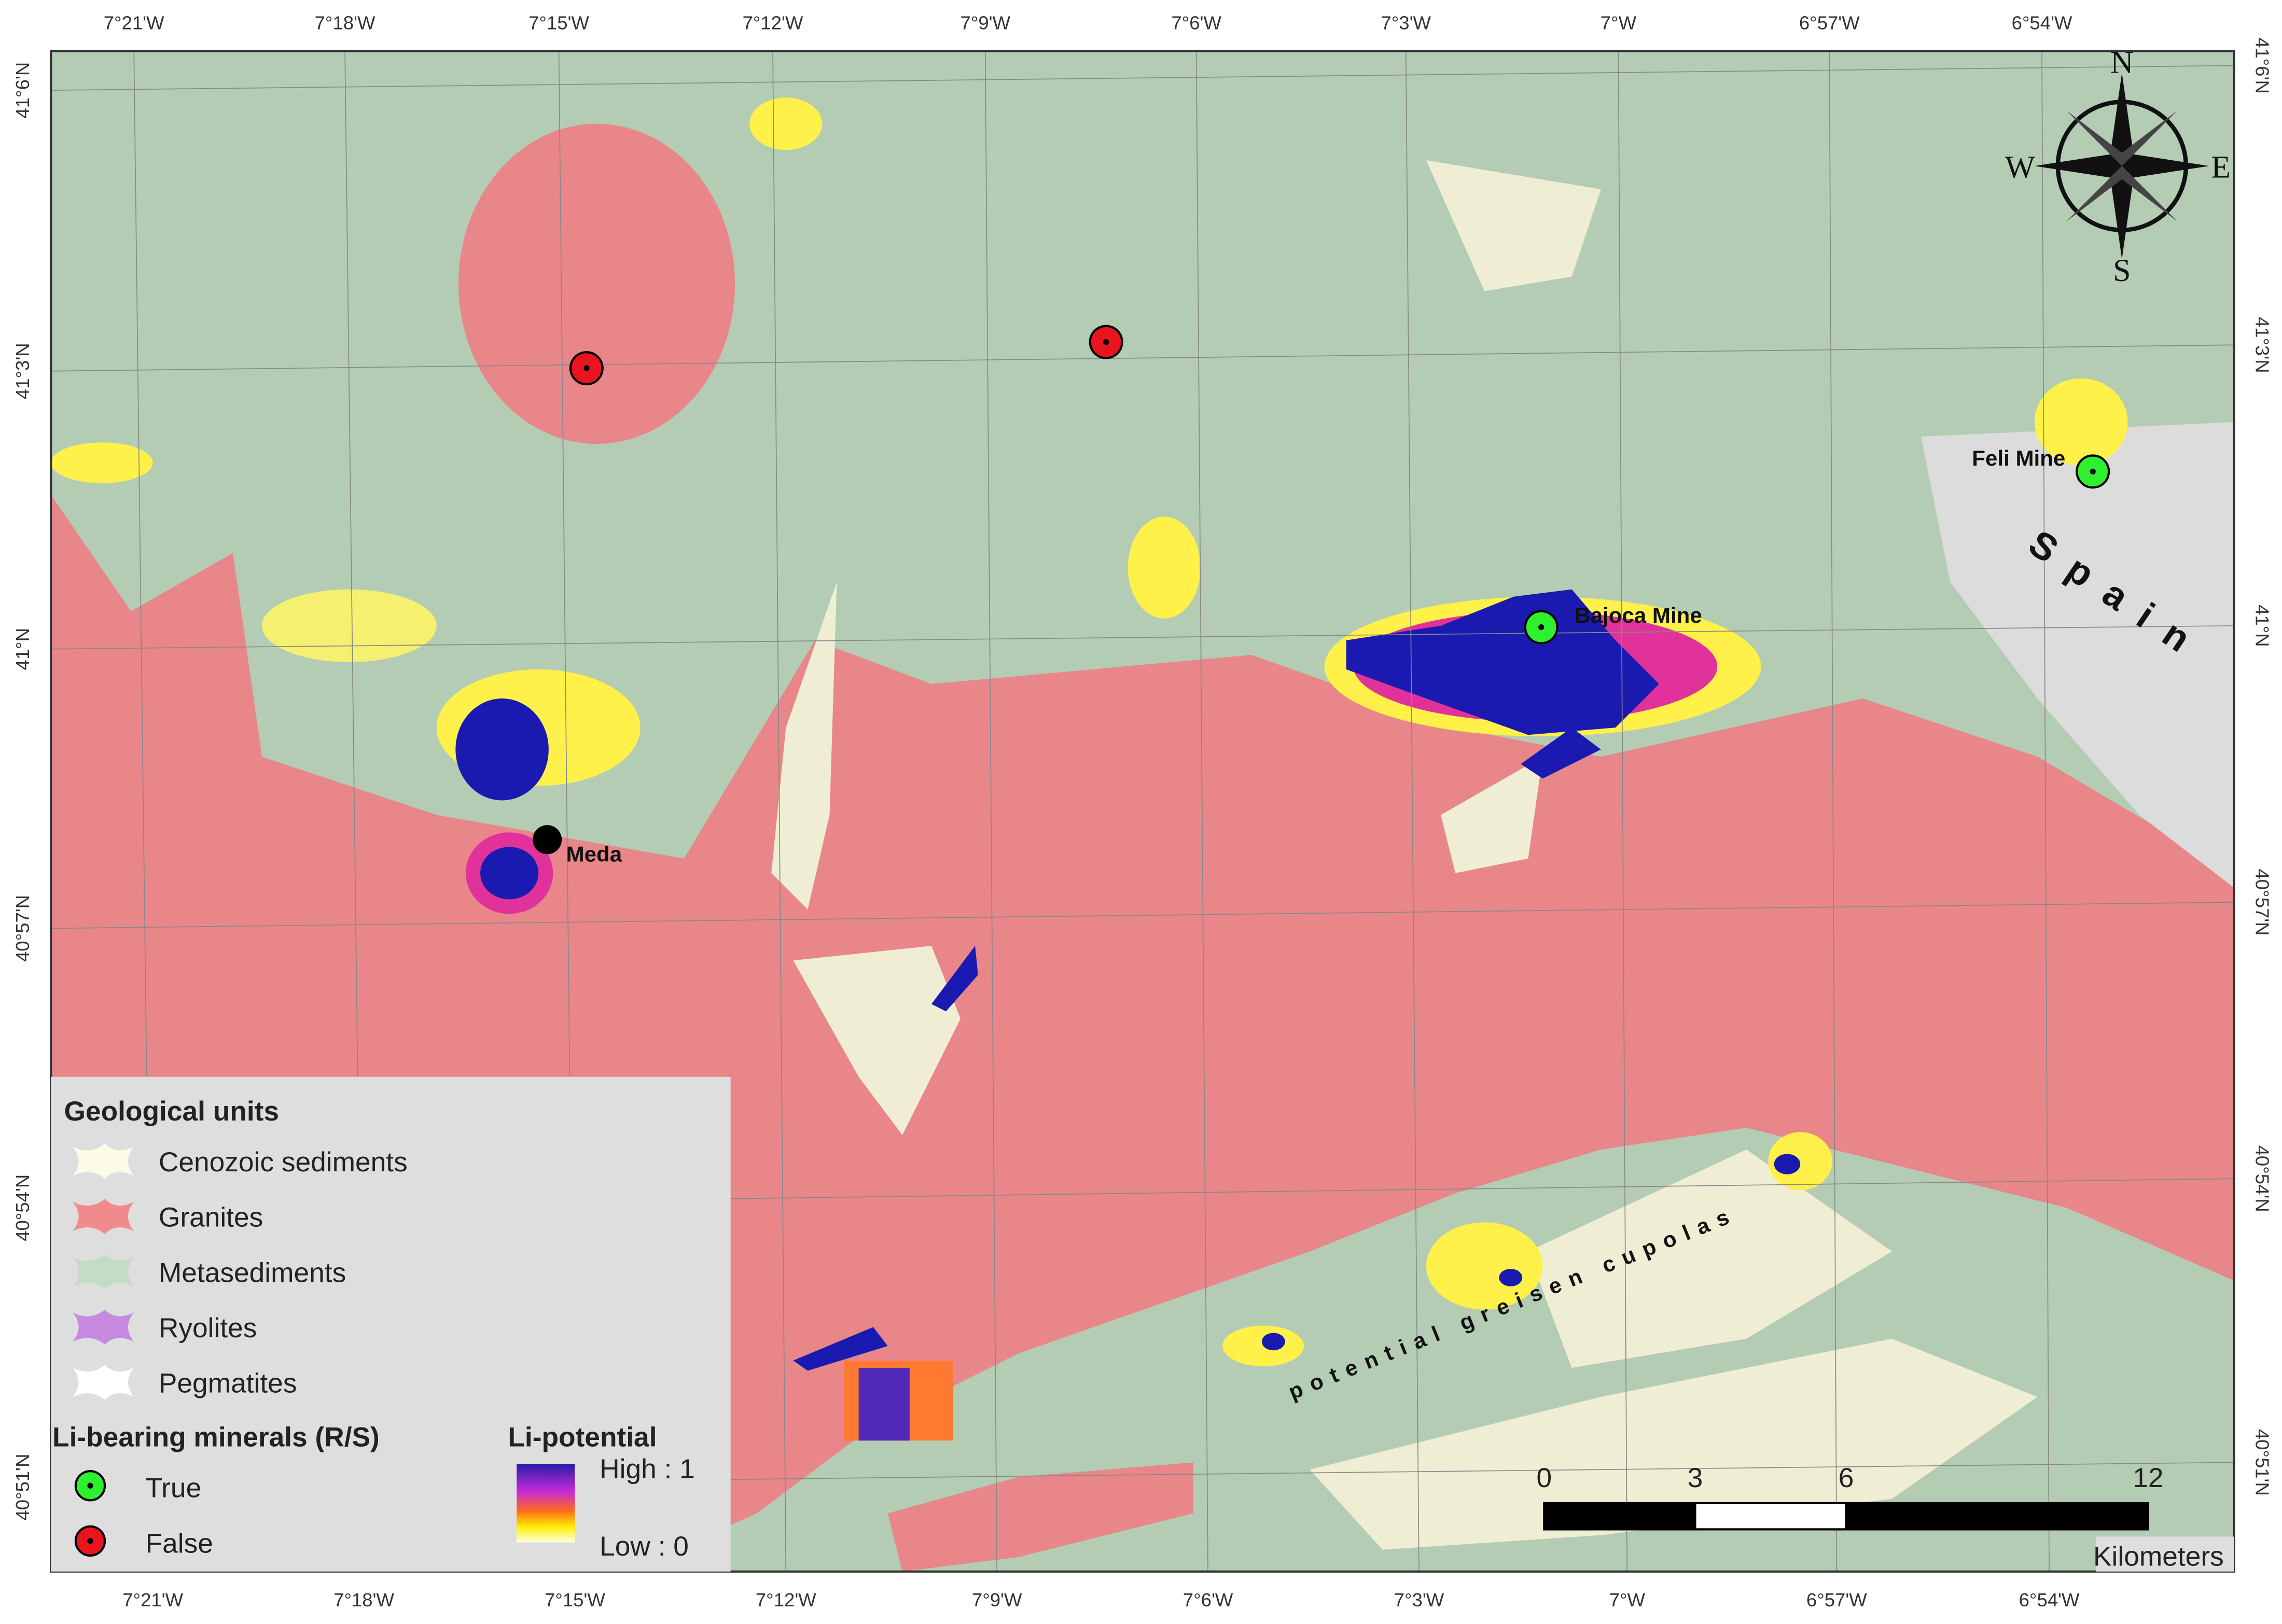 Image resolution: width=2282 pixels, height=1624 pixels. Describe the element at coordinates (1406, 22) in the screenshot. I see `top-label: 7°3'W` at that location.